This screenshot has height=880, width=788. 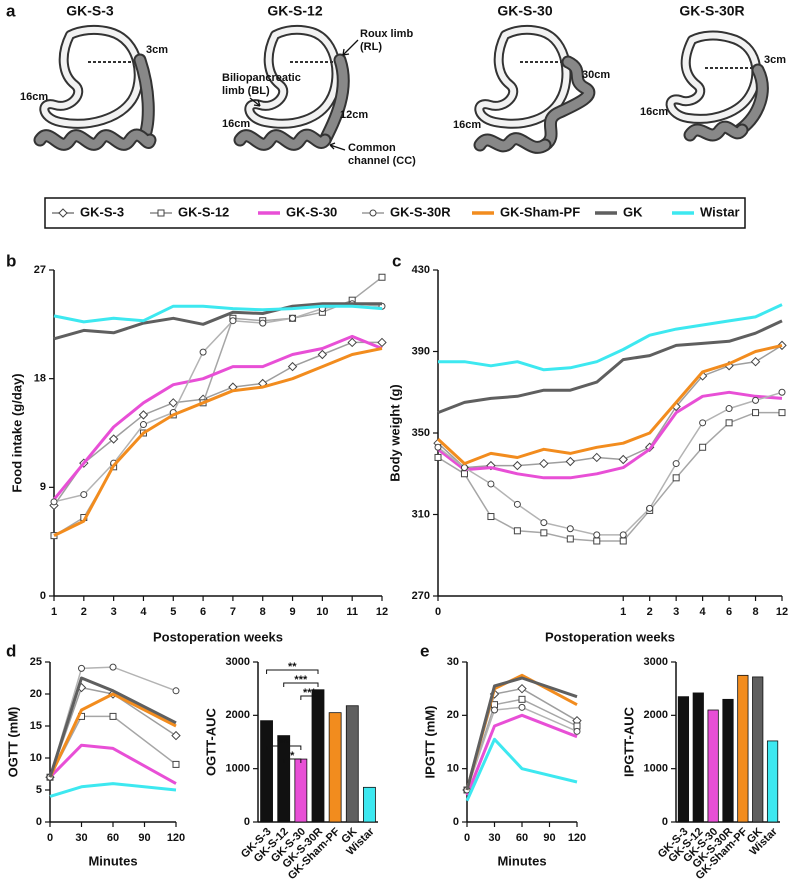 I want to click on y-tick-label: 2000, so click(x=656, y=715).